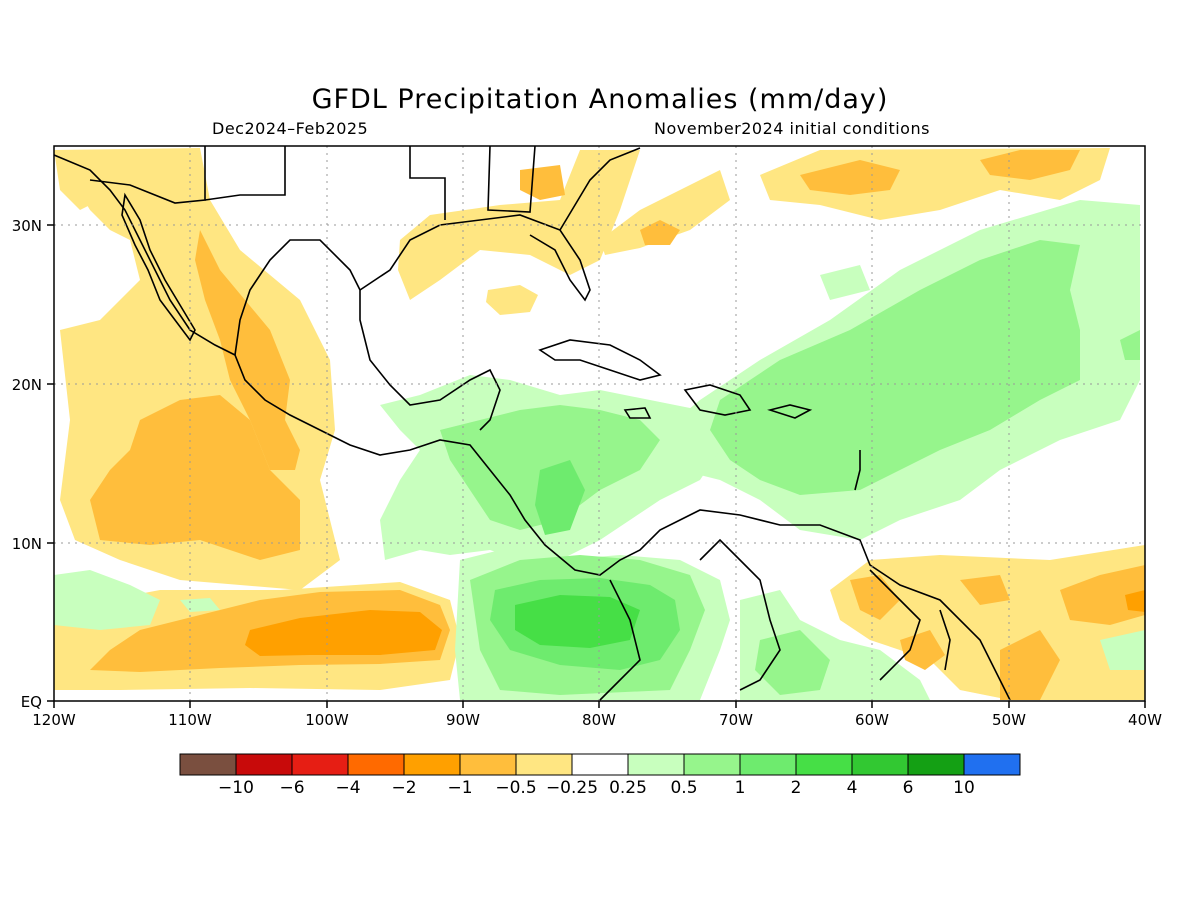  What do you see at coordinates (236, 788) in the screenshot?
I see `colorbar-label: −10` at bounding box center [236, 788].